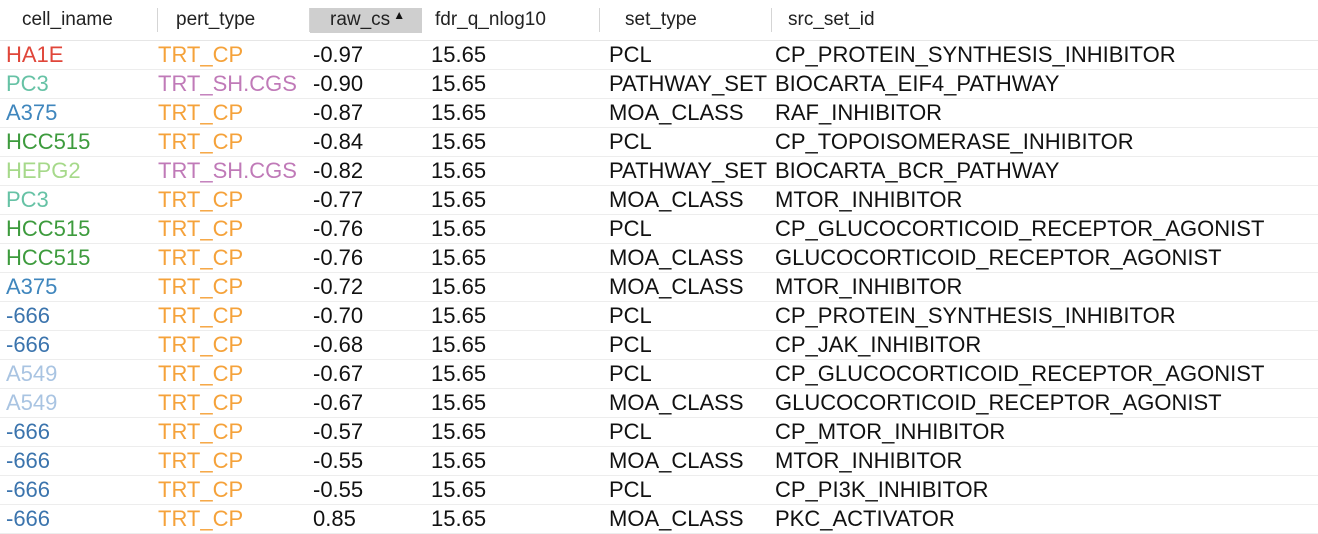 The height and width of the screenshot is (534, 1318). I want to click on column-header-label: set_type, so click(661, 19).